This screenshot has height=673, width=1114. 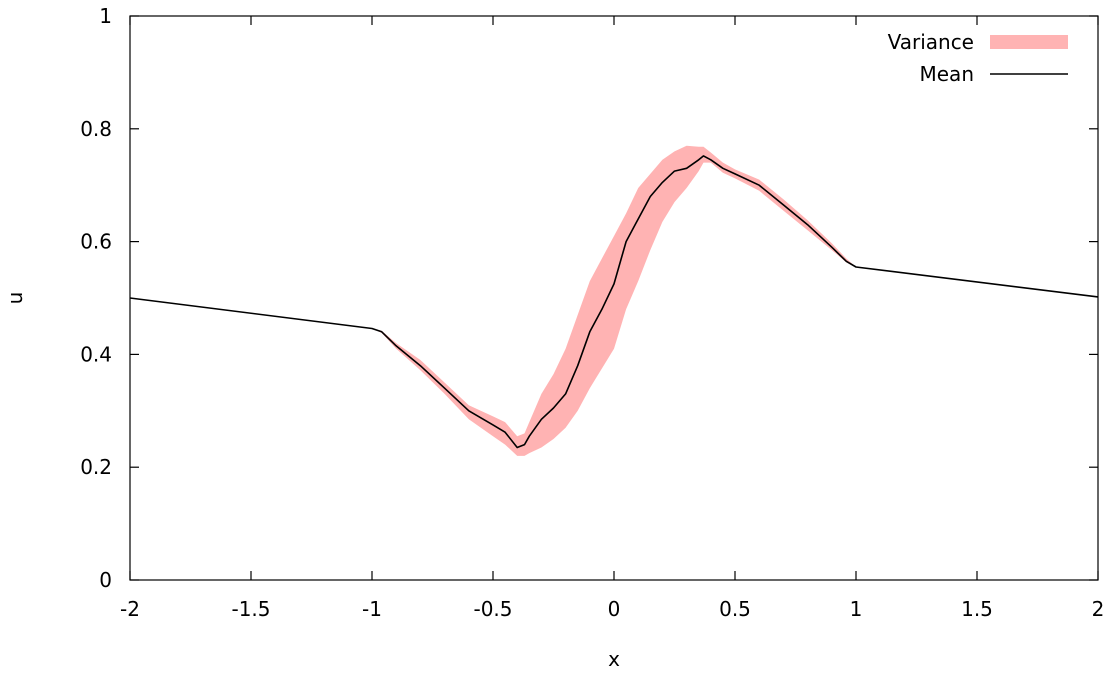 I want to click on x-tick-label: 2, so click(x=1098, y=609).